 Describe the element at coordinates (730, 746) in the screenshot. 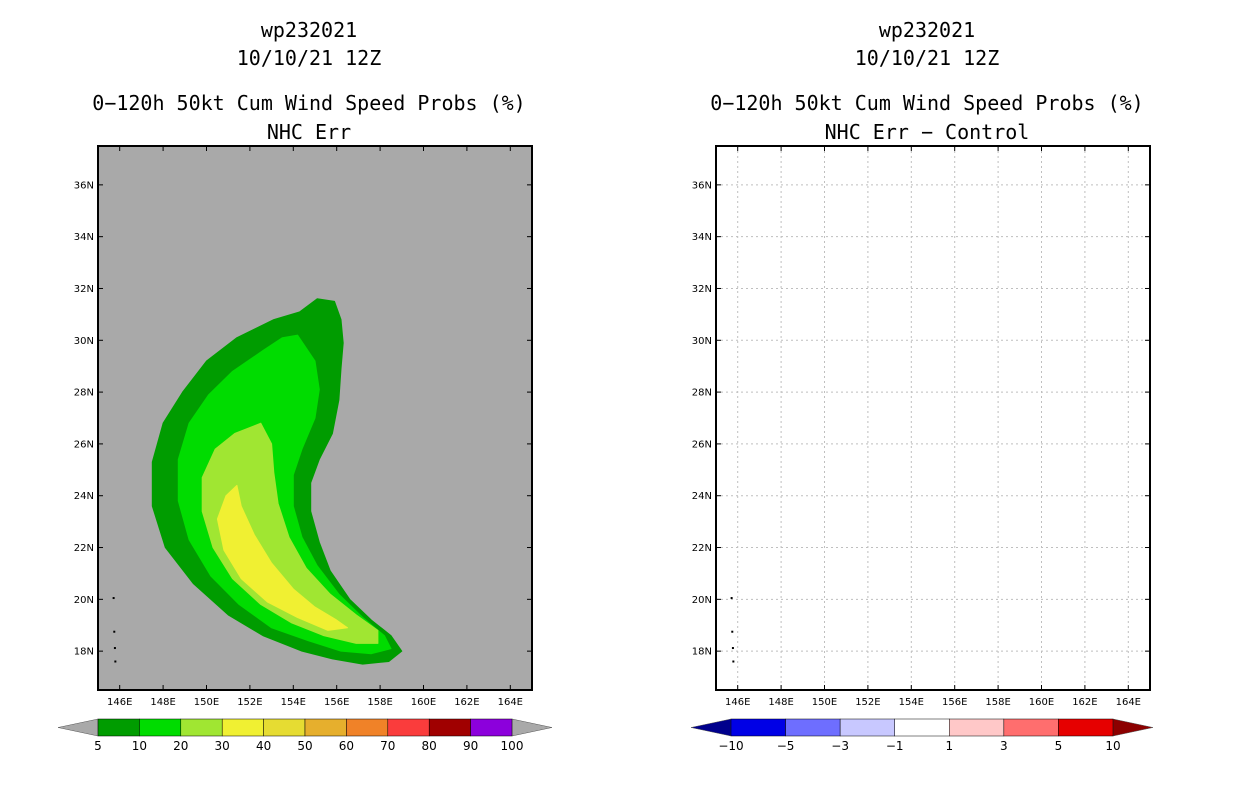

I see `colorbar-label: −10` at that location.